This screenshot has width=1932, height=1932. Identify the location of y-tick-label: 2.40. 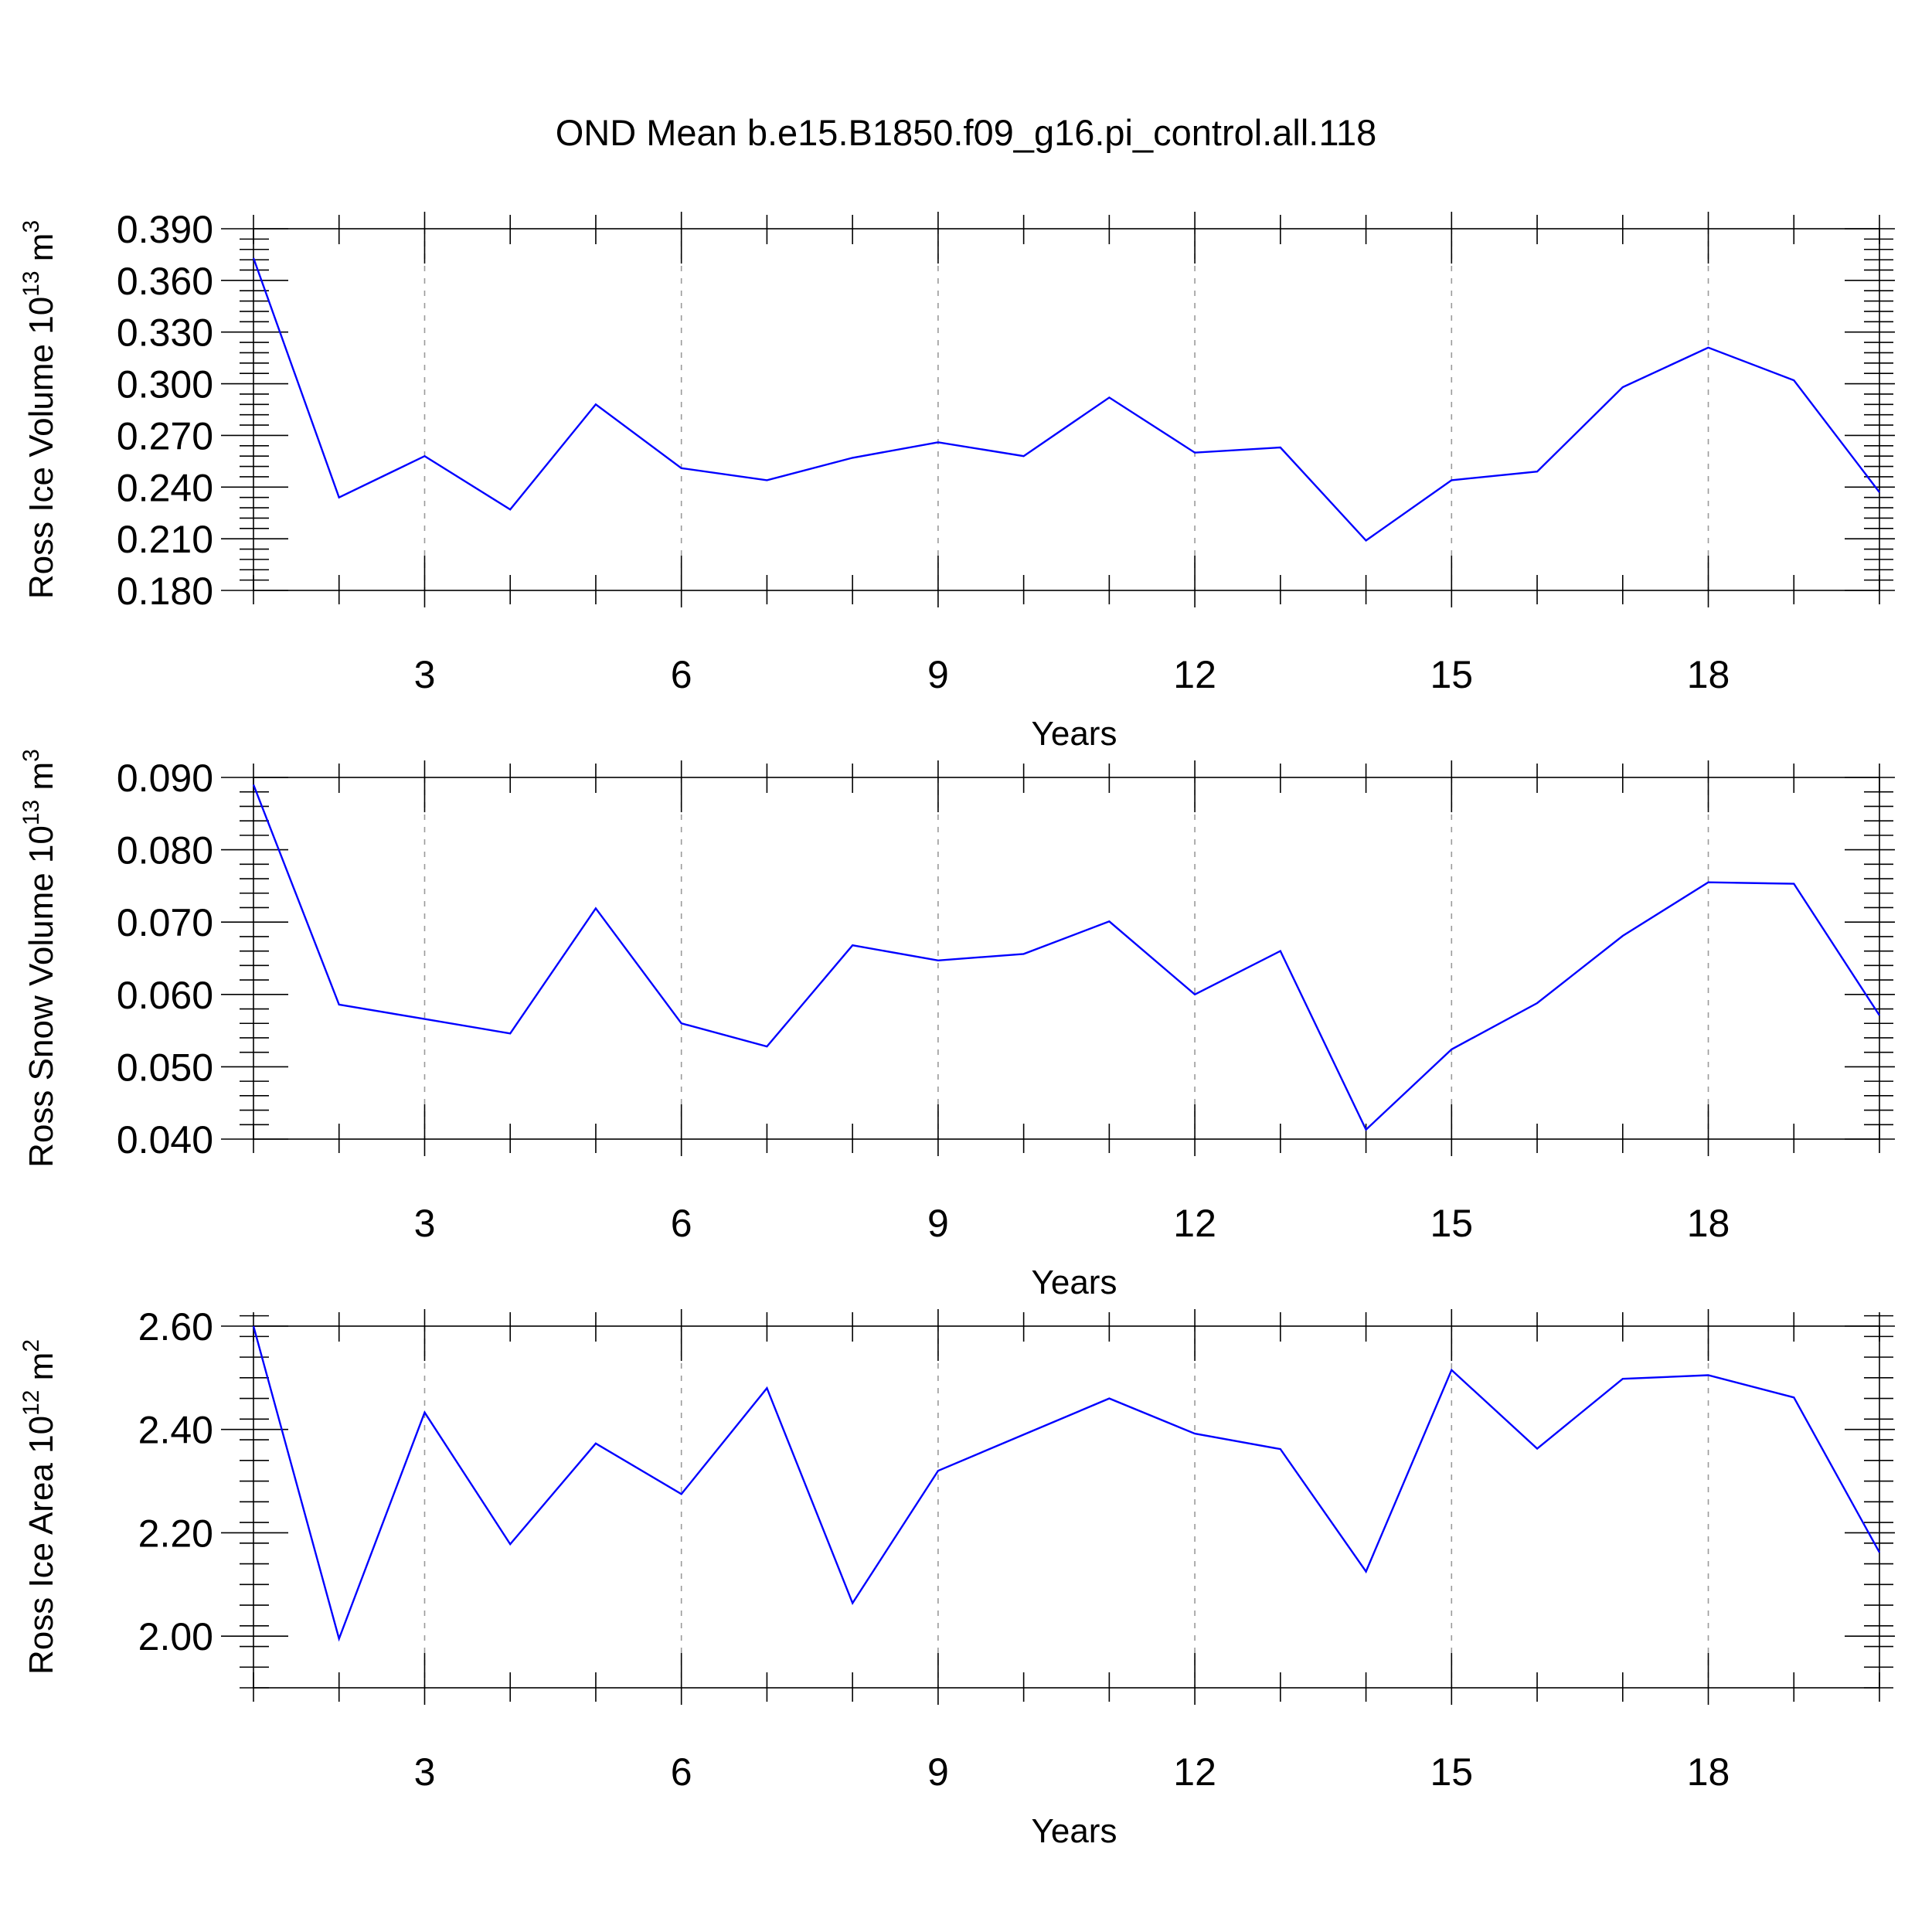
(176, 1431).